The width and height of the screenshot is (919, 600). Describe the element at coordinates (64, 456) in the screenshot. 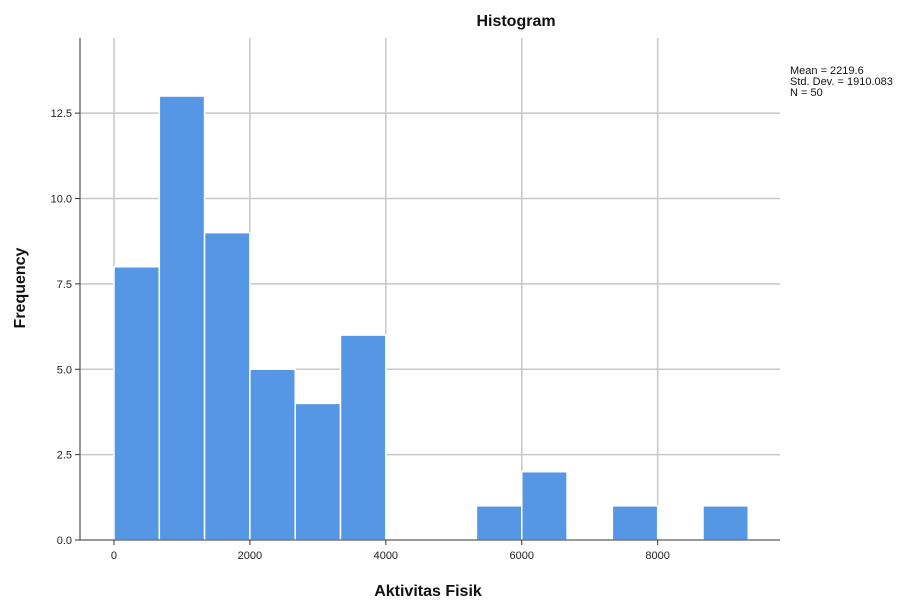

I see `y-tick-label: 2.5` at that location.